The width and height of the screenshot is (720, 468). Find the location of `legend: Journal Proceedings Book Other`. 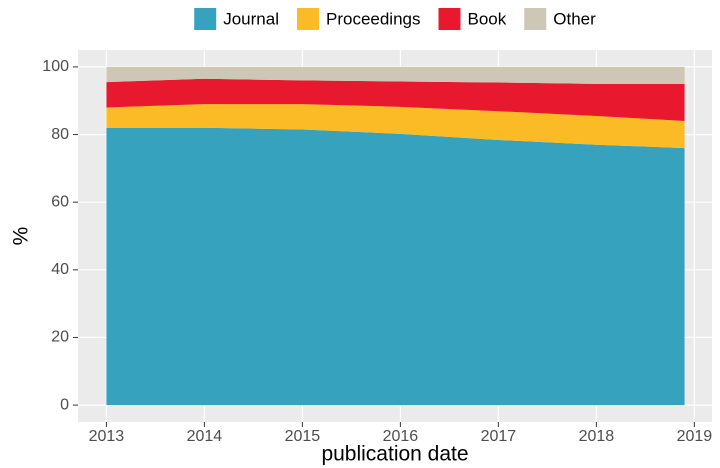

legend: Journal Proceedings Book Other is located at coordinates (395, 19).